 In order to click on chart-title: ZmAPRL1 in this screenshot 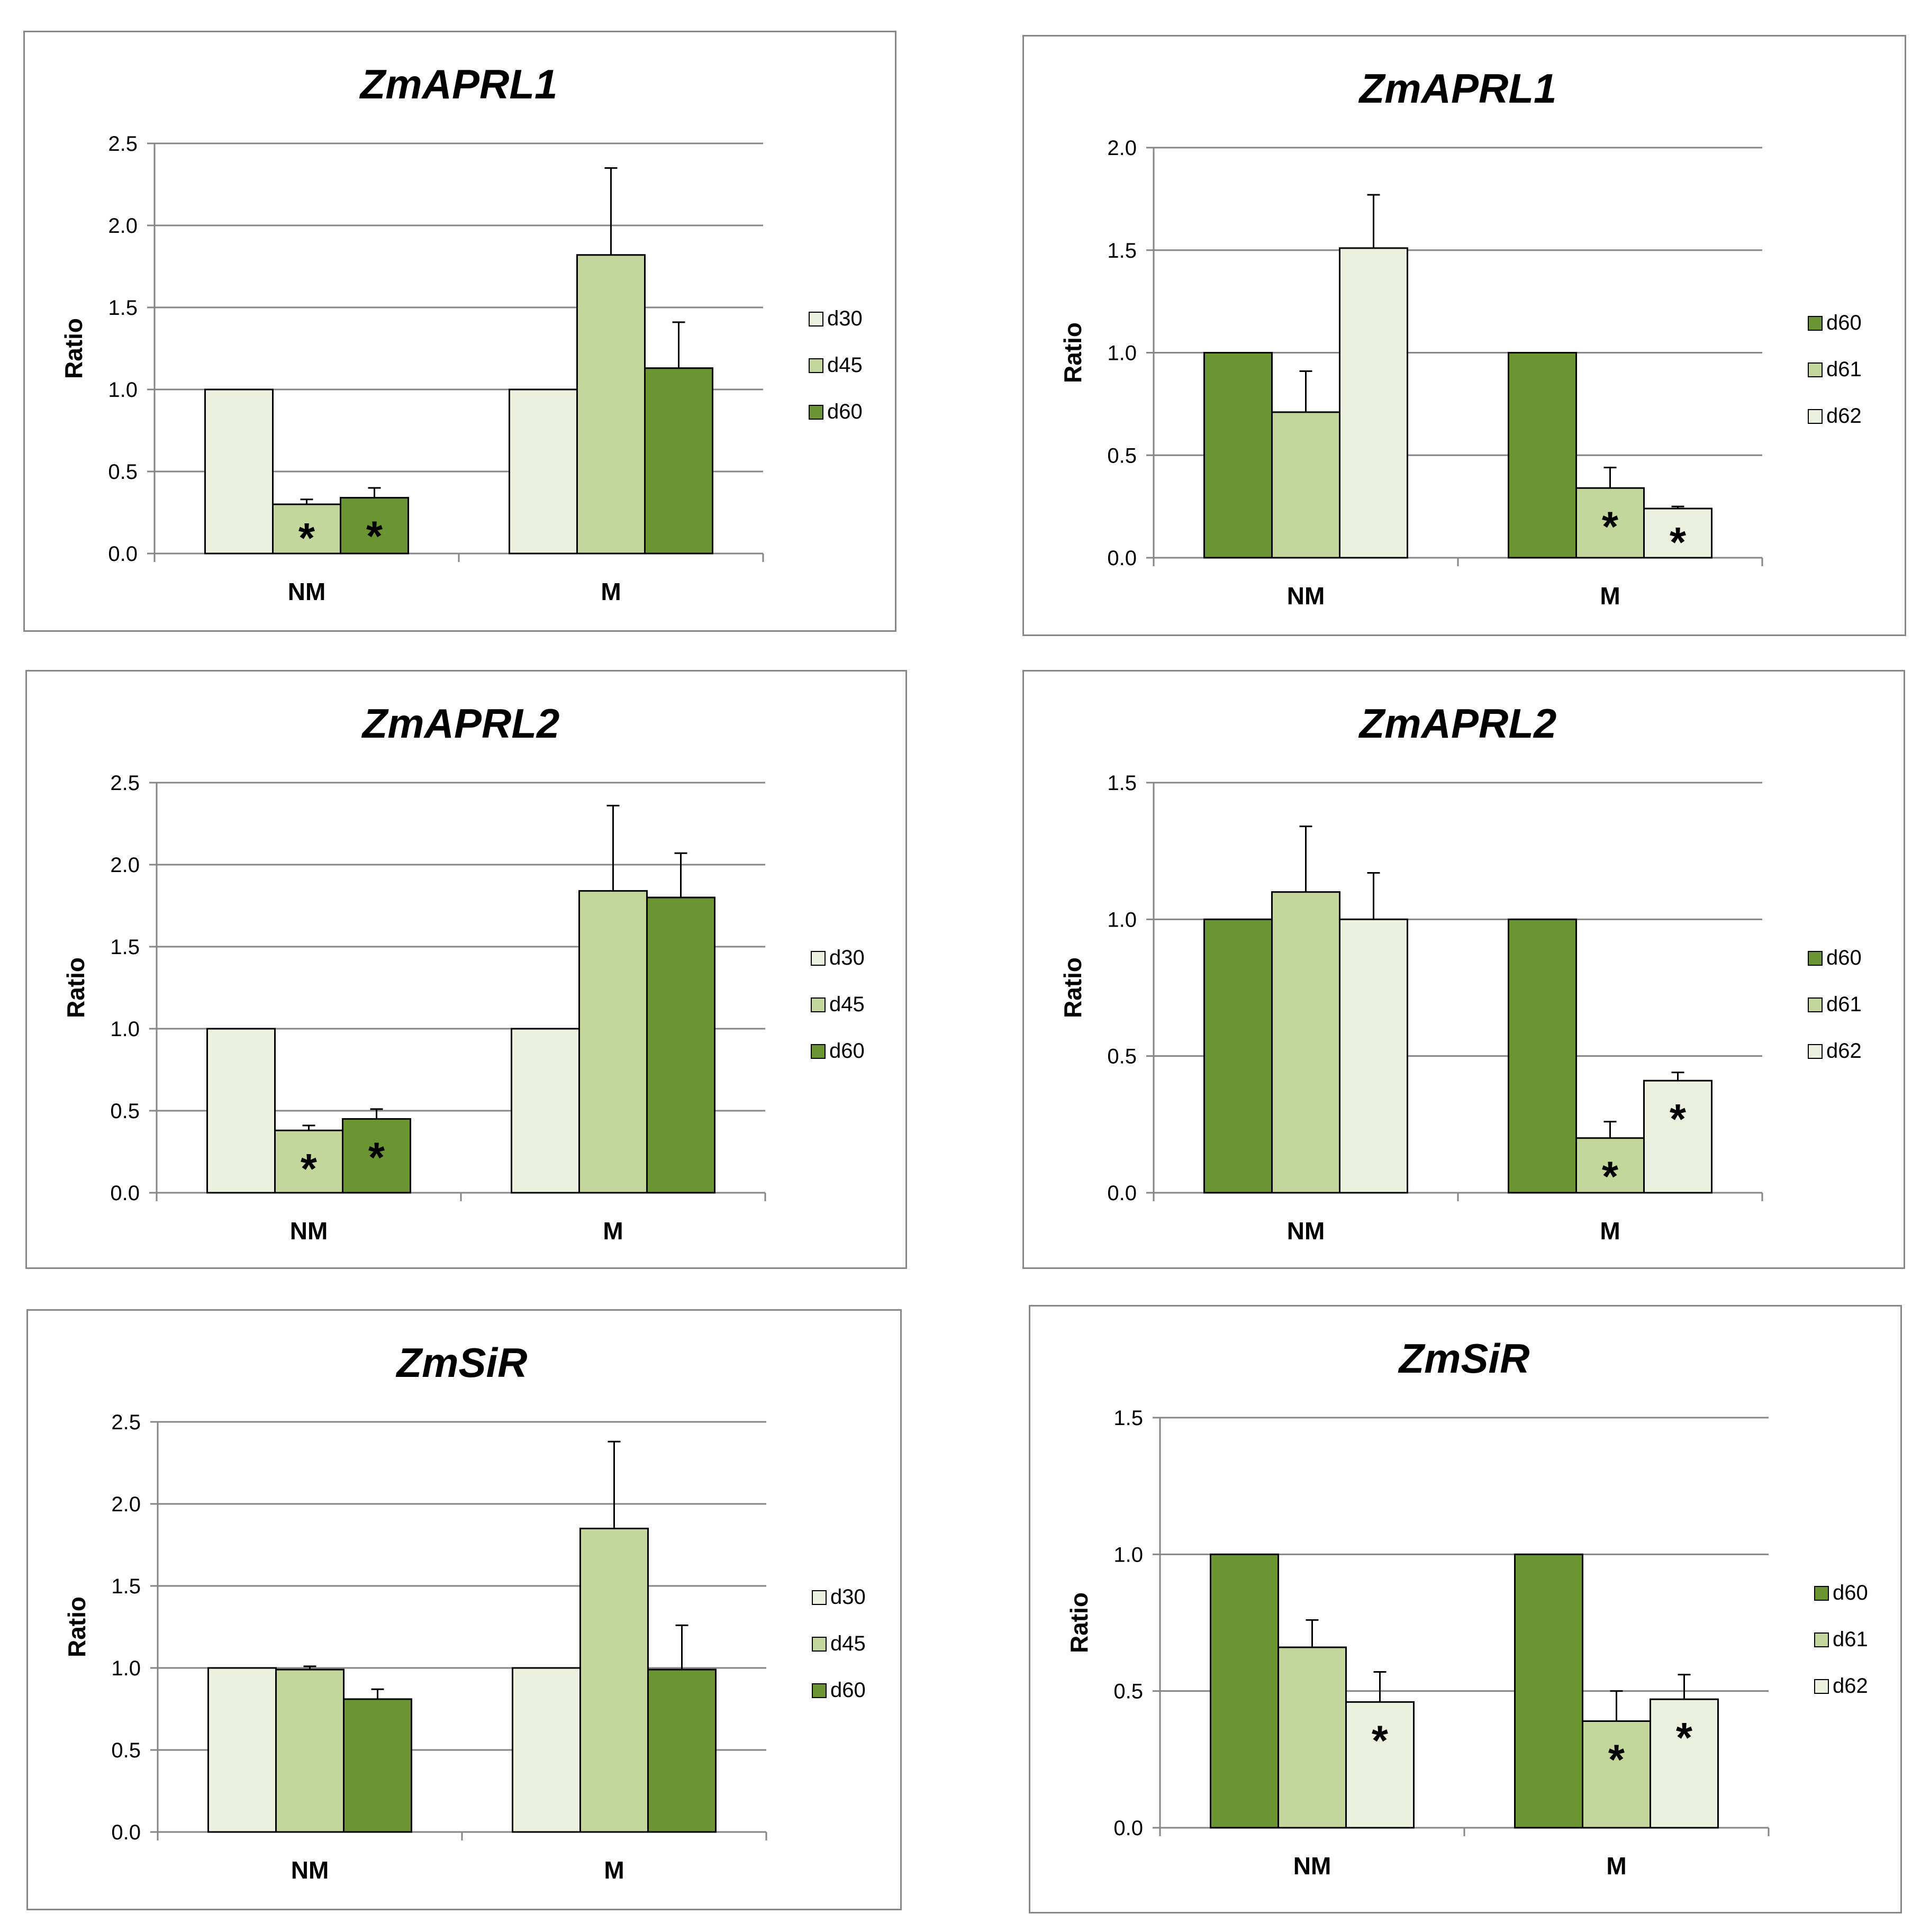, I will do `click(458, 84)`.